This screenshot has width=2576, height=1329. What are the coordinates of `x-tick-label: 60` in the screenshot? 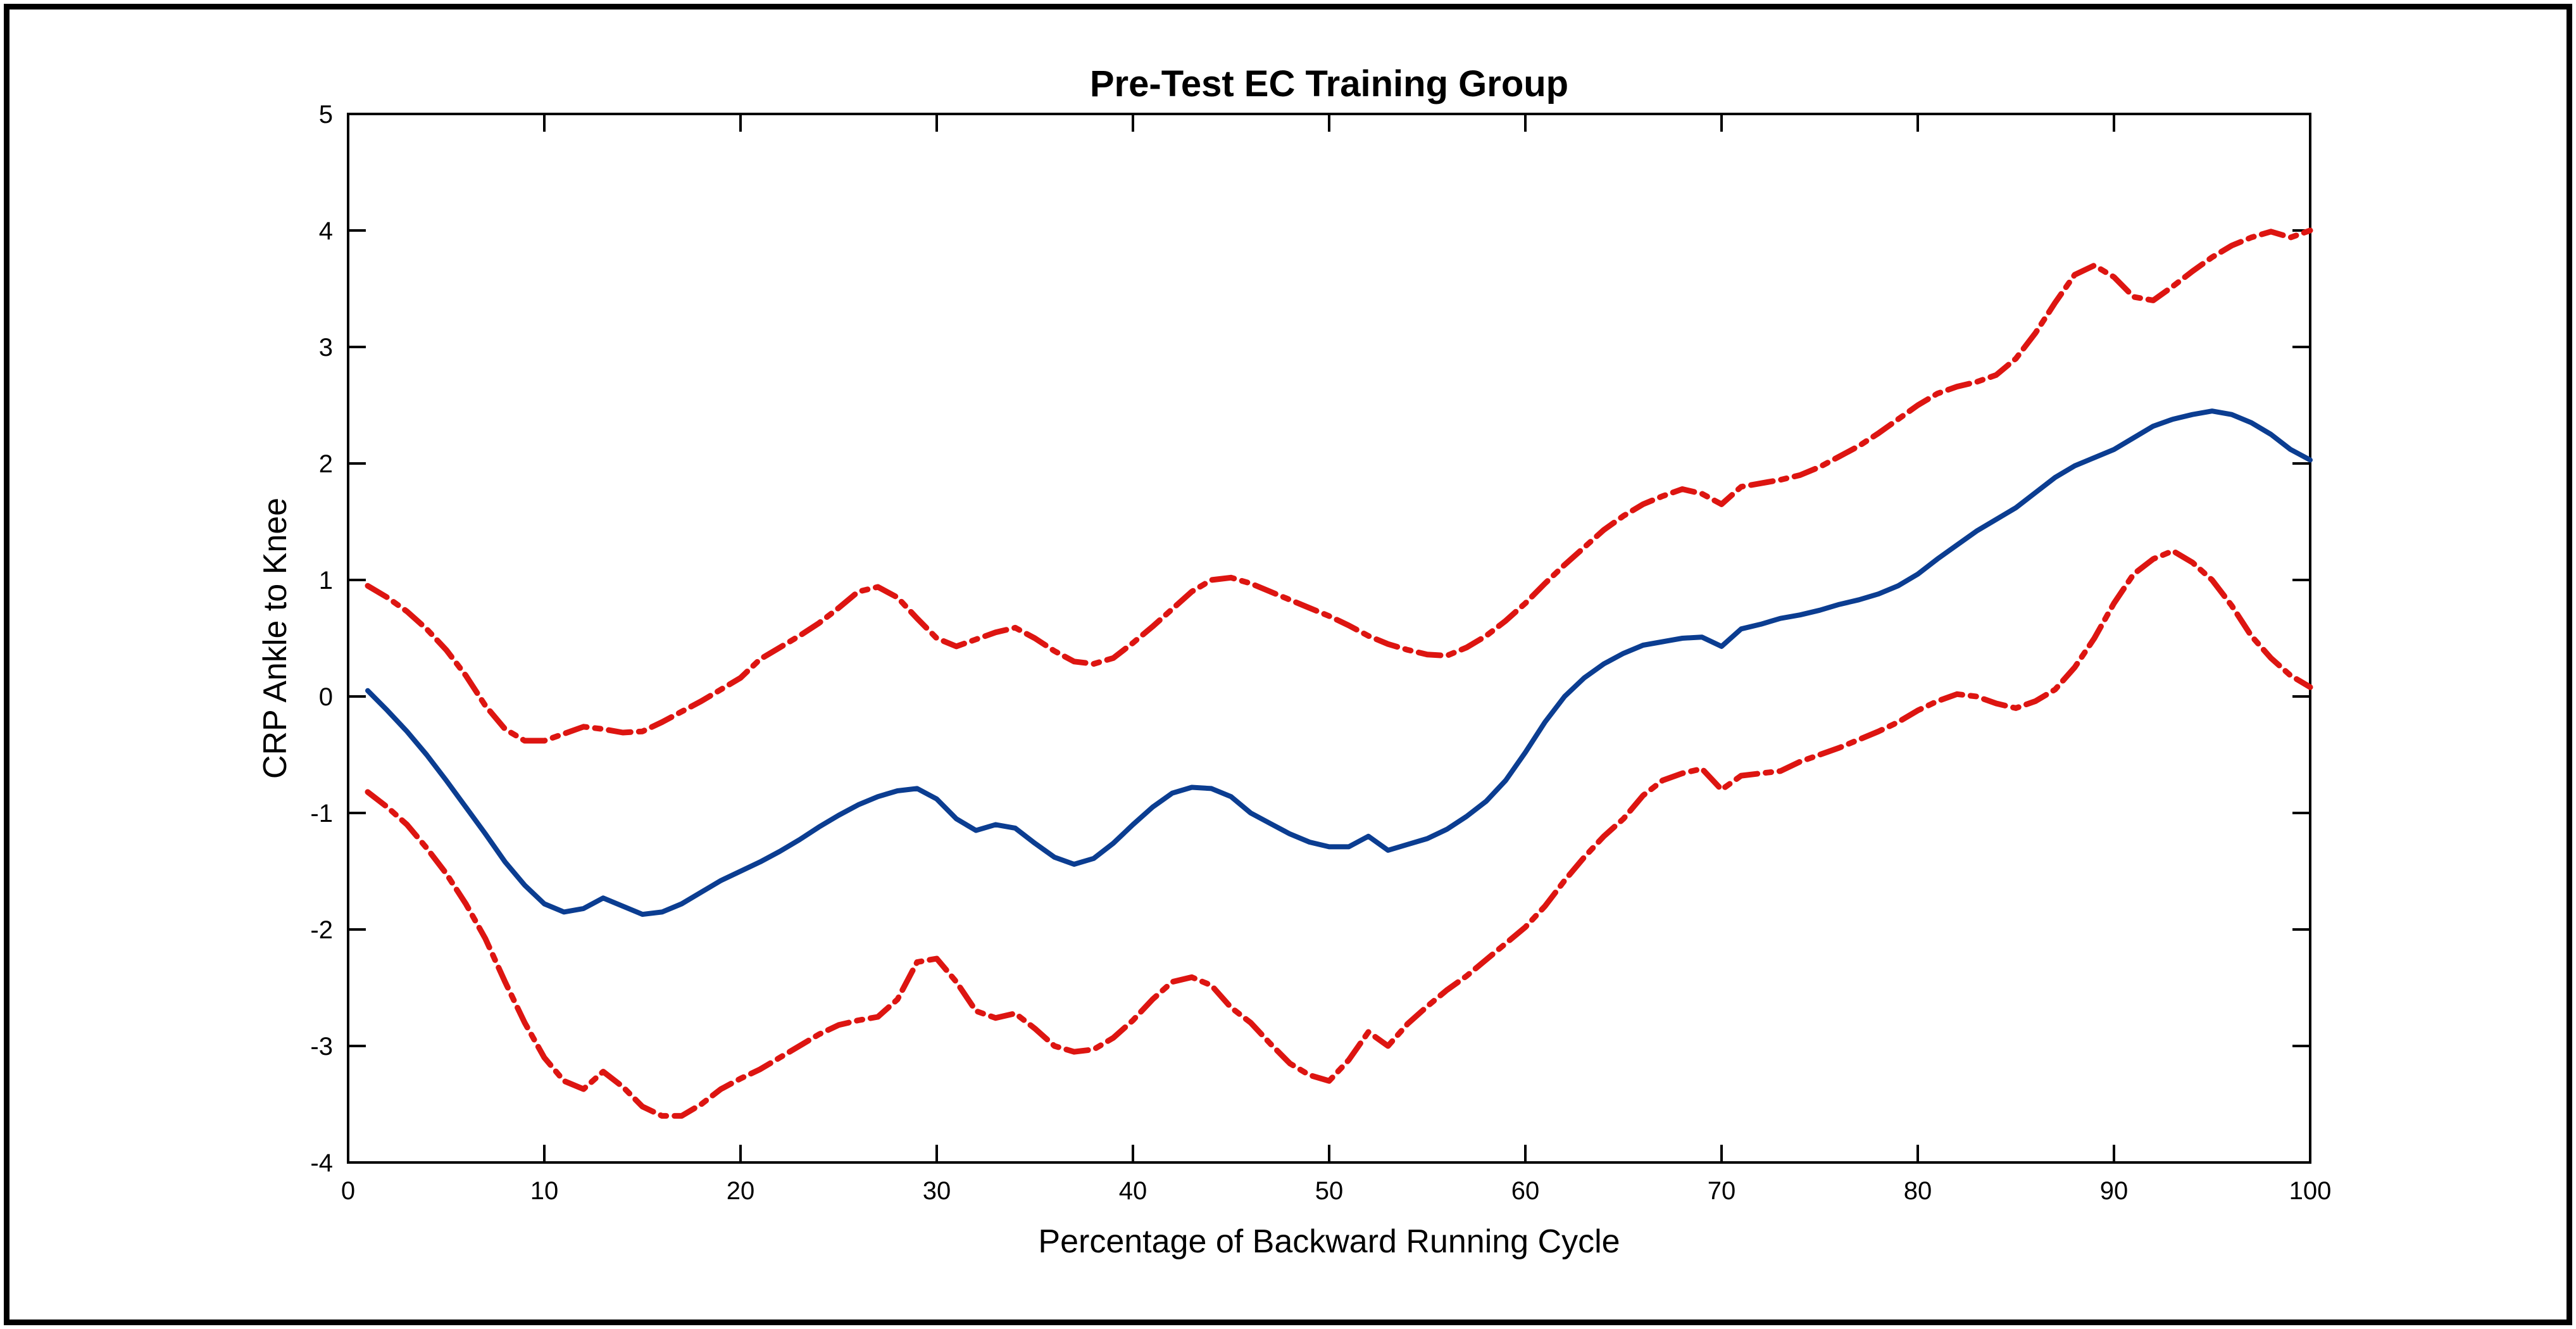 It's located at (1525, 1191).